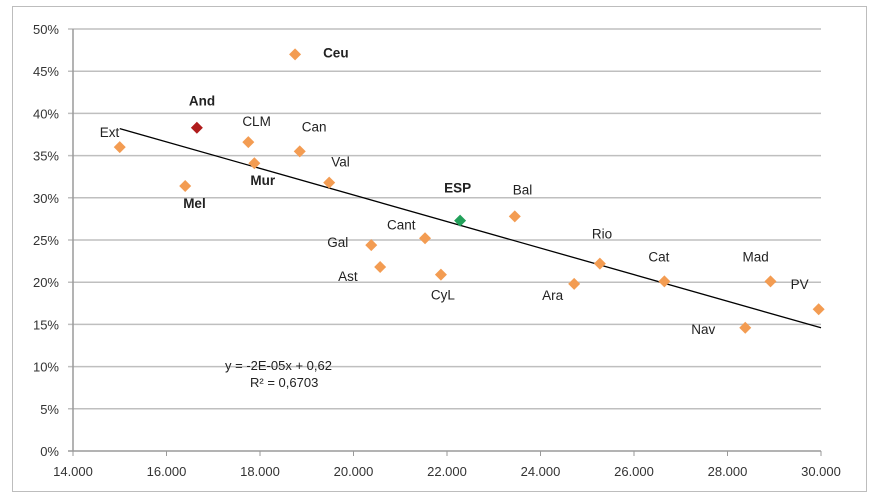  I want to click on point-label: Nav, so click(703, 329).